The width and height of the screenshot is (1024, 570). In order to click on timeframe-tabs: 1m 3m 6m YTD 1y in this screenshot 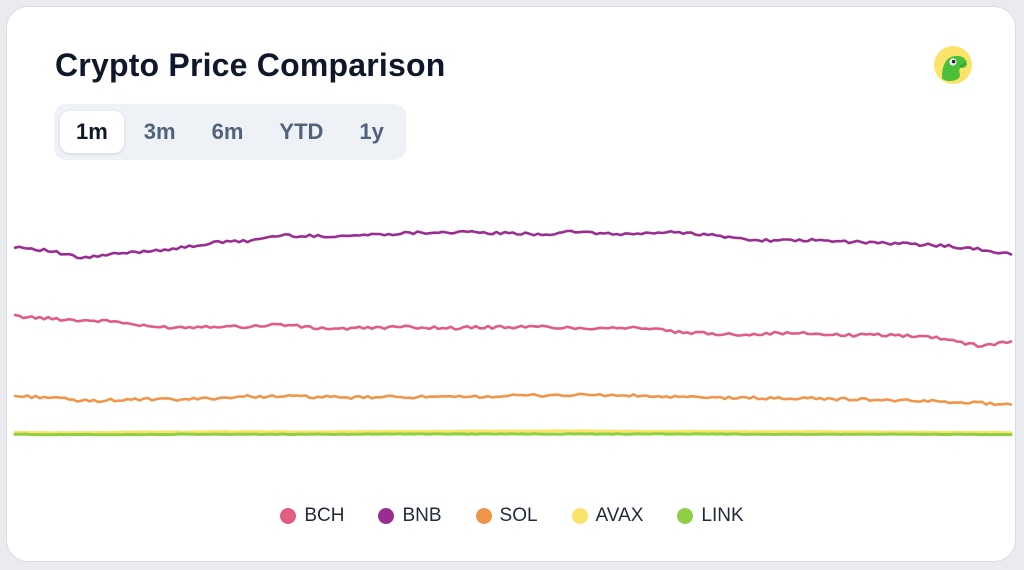, I will do `click(230, 132)`.